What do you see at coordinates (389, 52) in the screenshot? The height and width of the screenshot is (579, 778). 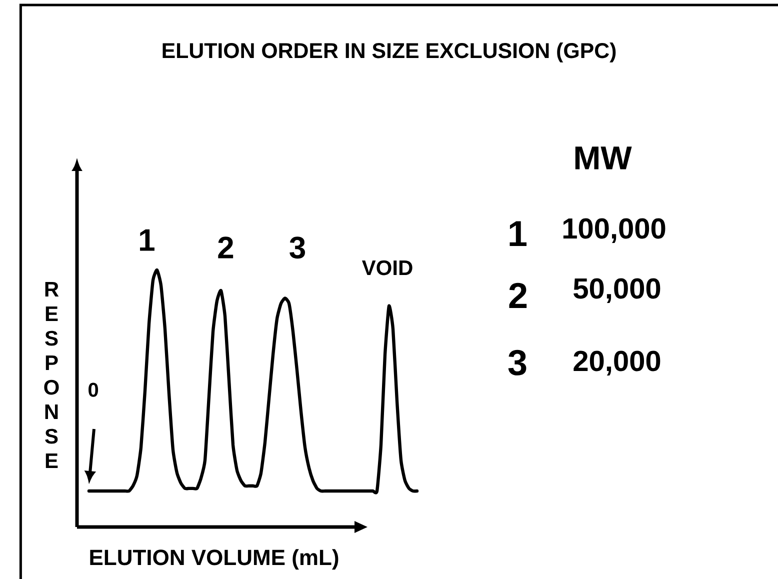 I see `chart-title: ELUTION ORDER IN SIZE EXCLUSION (GPC)` at bounding box center [389, 52].